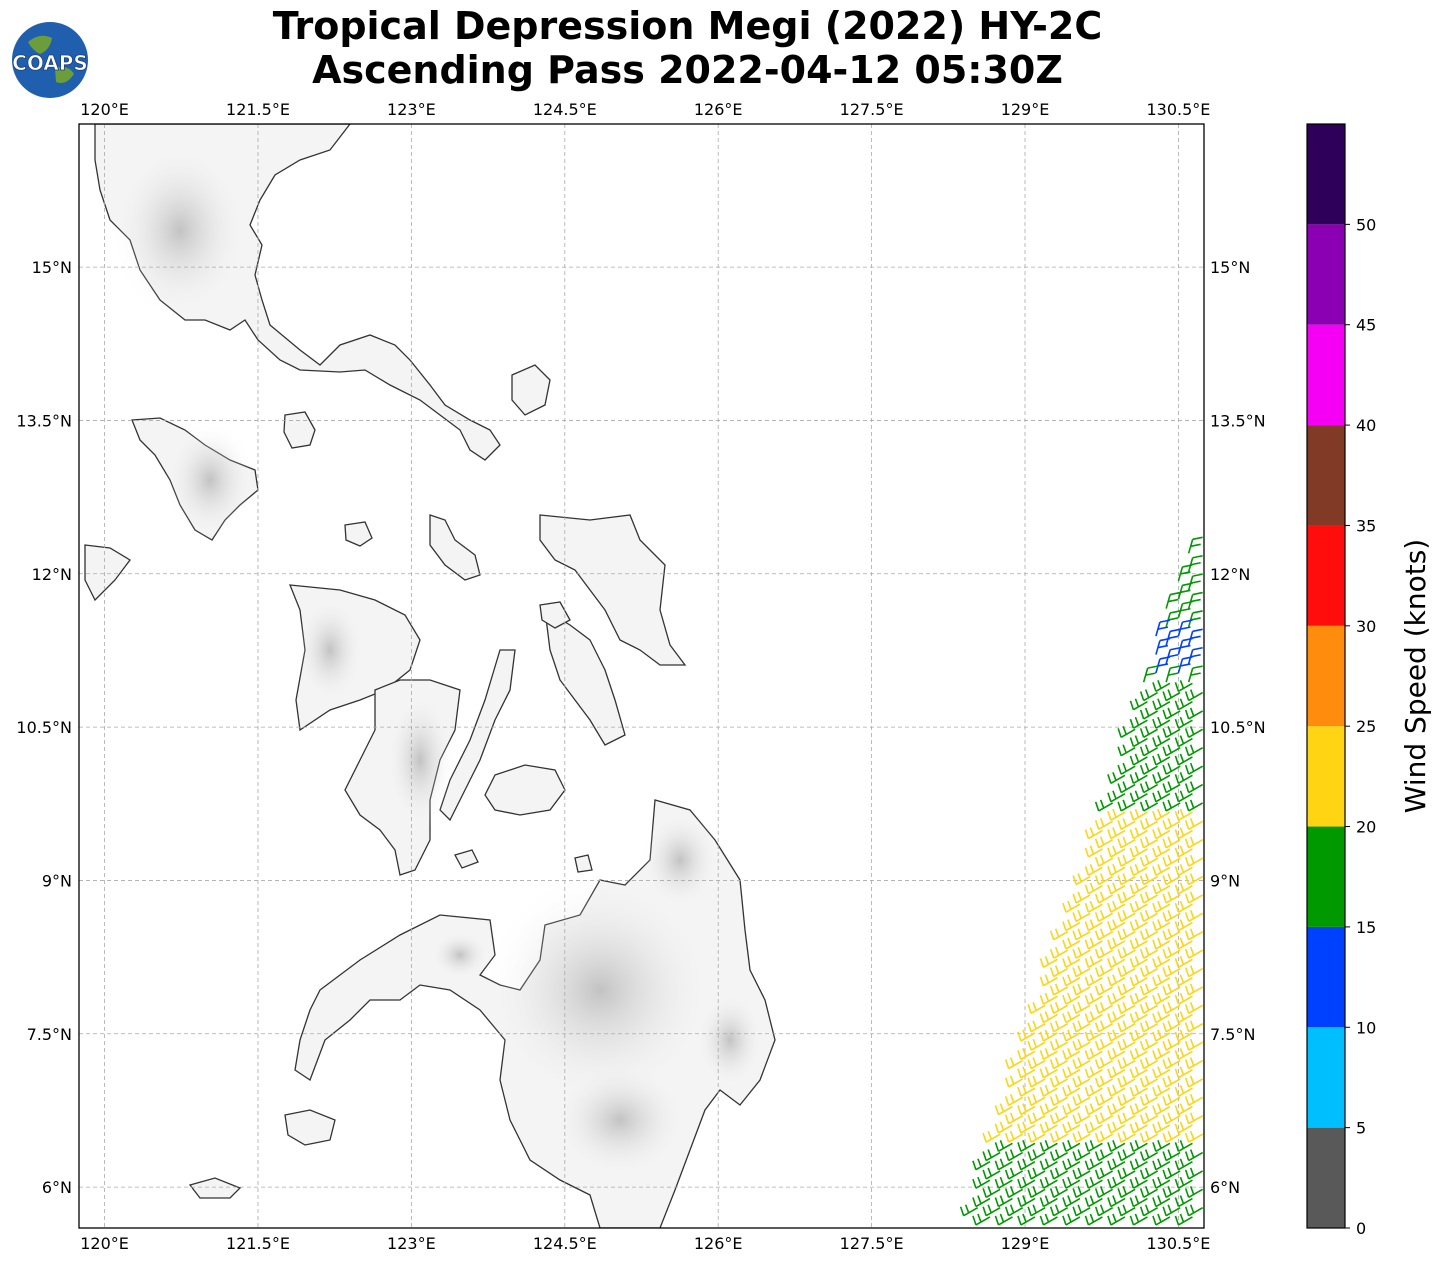 The width and height of the screenshot is (1444, 1264). What do you see at coordinates (1366, 425) in the screenshot?
I see `colorbar-tick-label: 40` at bounding box center [1366, 425].